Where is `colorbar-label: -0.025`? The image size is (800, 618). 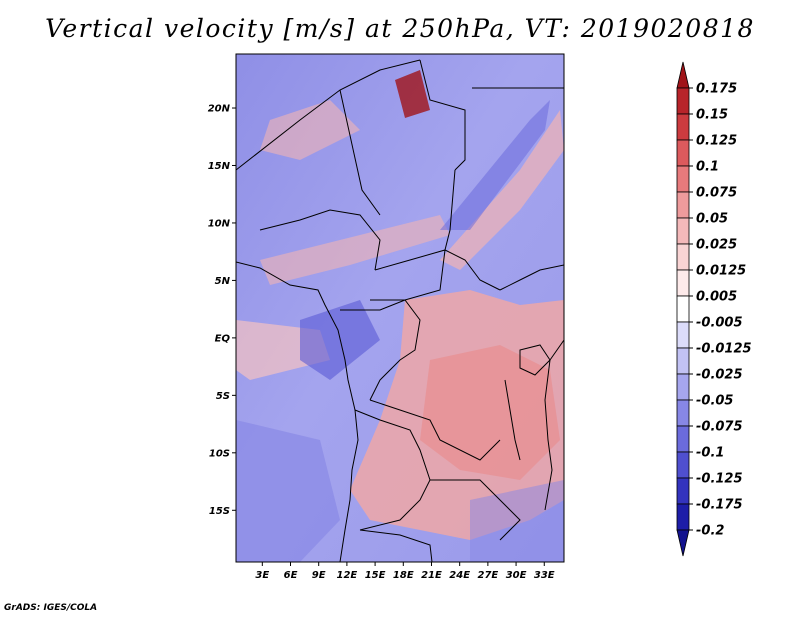
colorbar-label: -0.025 is located at coordinates (719, 375).